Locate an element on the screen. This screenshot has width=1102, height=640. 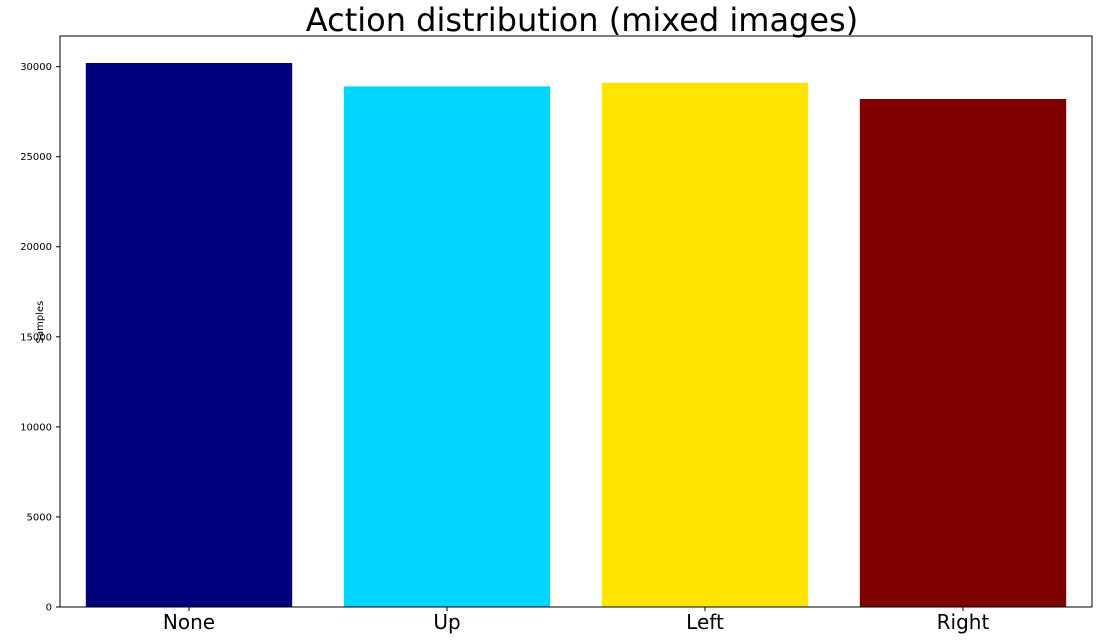
chart-title: Action distribution (mixed images) is located at coordinates (582, 20).